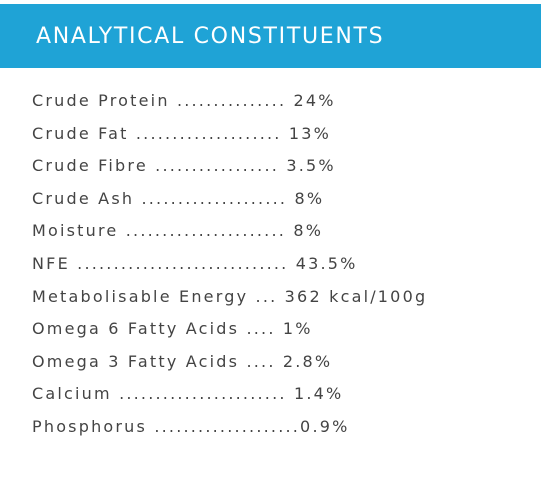 The image size is (541, 493). I want to click on constituent-row-omega-6: Omega 6 Fatty Acids .... 1%, so click(172, 329).